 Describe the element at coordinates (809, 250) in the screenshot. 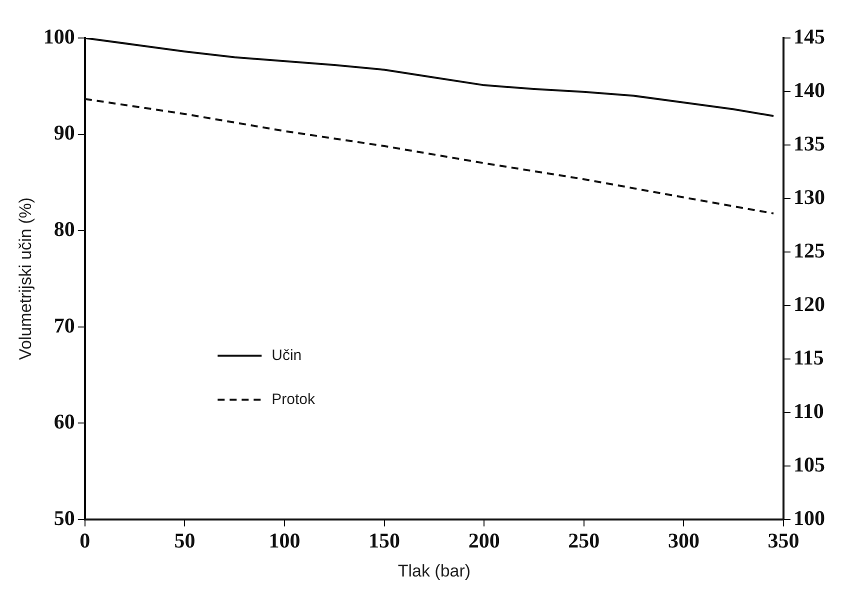

I see `y2-tick-label: 125` at that location.